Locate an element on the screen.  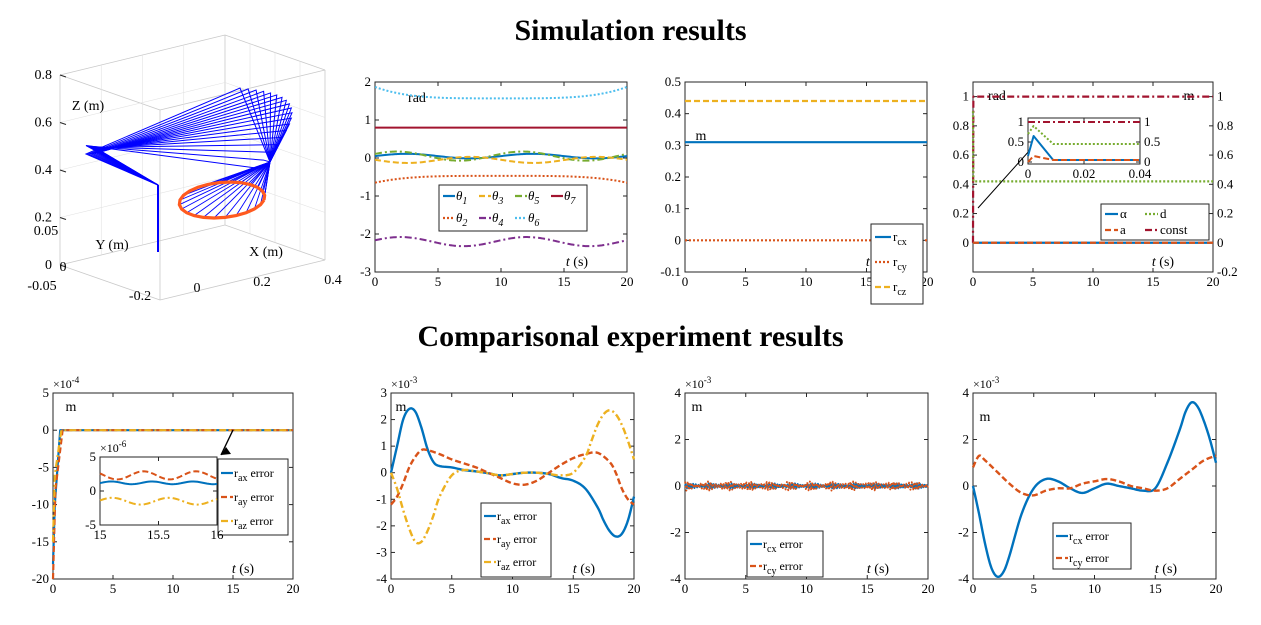
legend-label: rcy is located at coordinates (900, 263).